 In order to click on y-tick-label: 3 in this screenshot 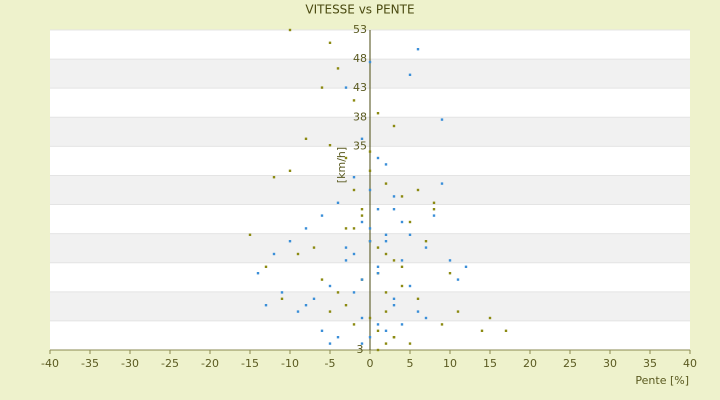, I will do `click(360, 349)`.